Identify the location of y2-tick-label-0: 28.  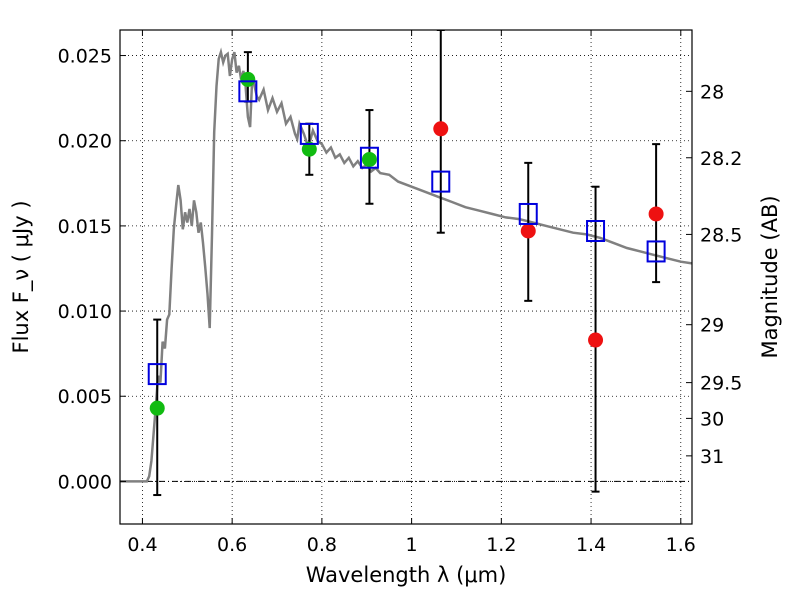
(712, 92).